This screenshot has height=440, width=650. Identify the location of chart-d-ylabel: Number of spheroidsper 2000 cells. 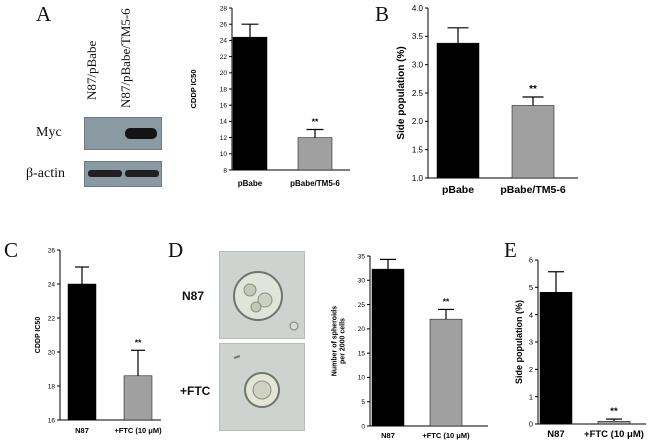
(339, 341).